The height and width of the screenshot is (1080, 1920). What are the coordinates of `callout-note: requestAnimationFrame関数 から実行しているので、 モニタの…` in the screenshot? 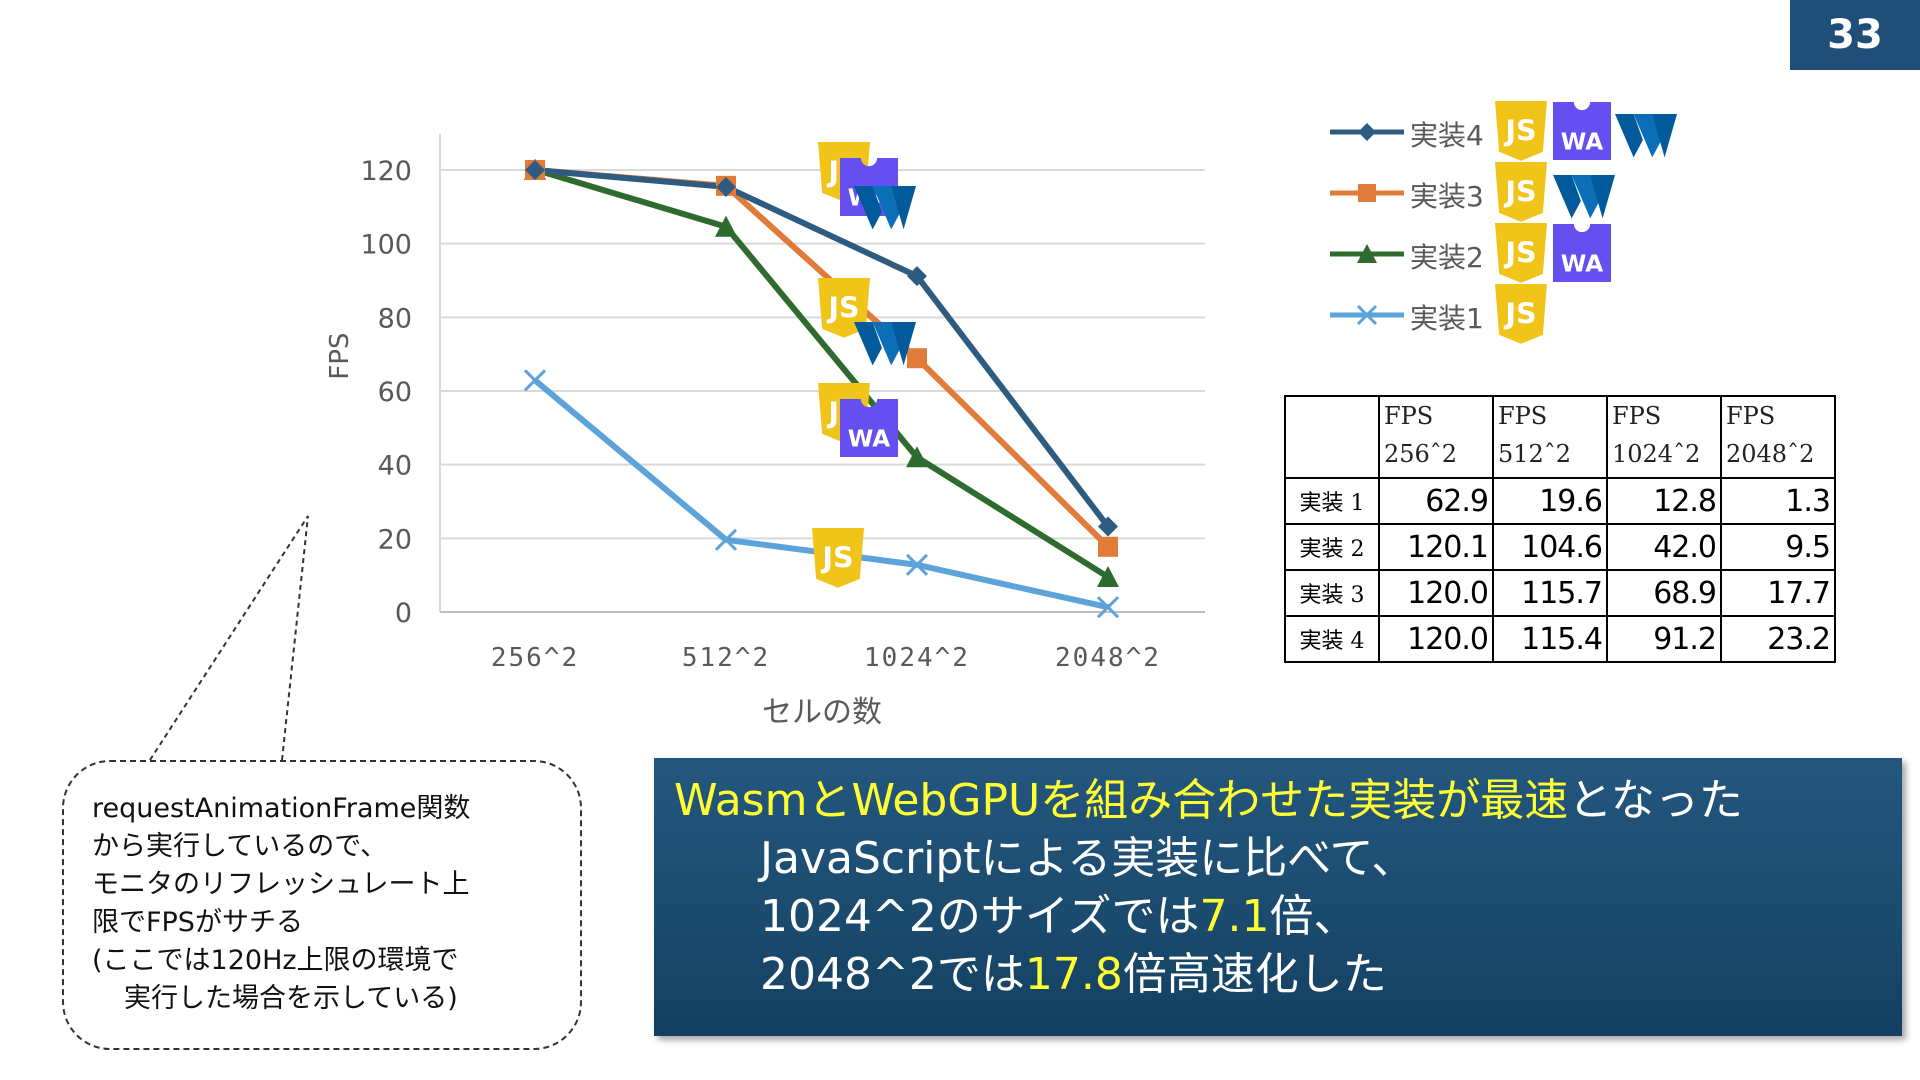 It's located at (322, 905).